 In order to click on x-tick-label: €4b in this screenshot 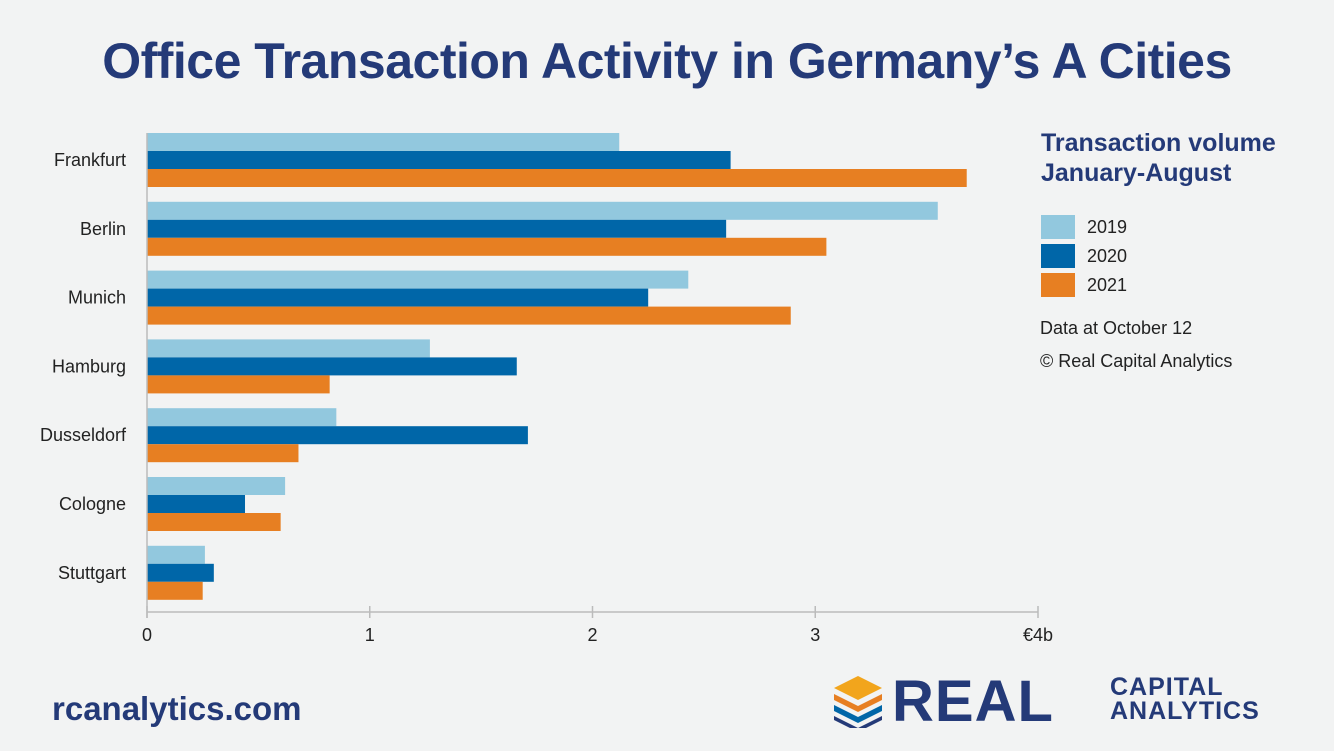, I will do `click(1038, 635)`.